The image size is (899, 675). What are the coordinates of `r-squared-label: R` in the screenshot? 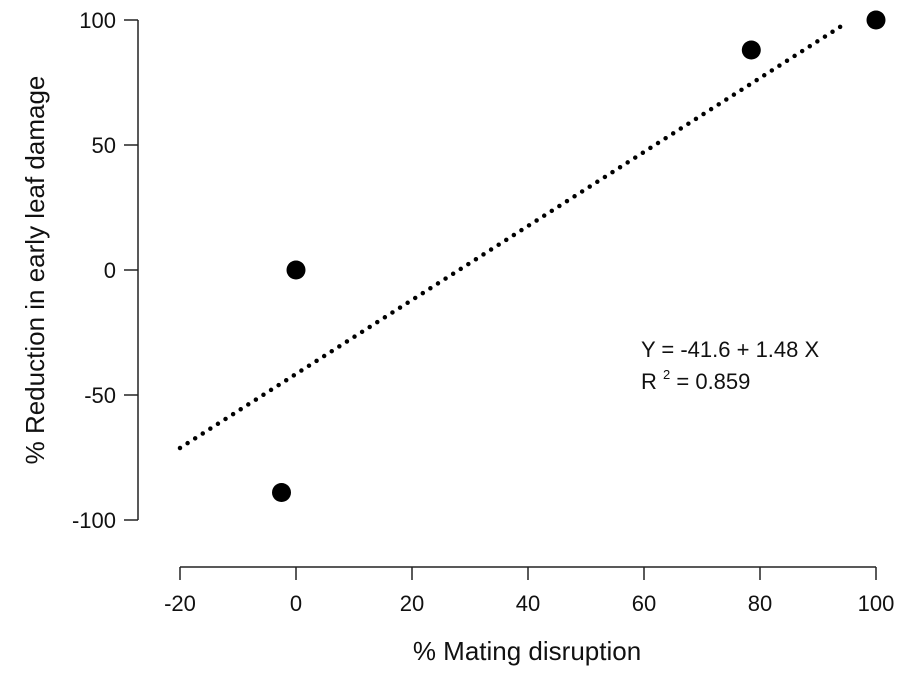 It's located at (649, 381).